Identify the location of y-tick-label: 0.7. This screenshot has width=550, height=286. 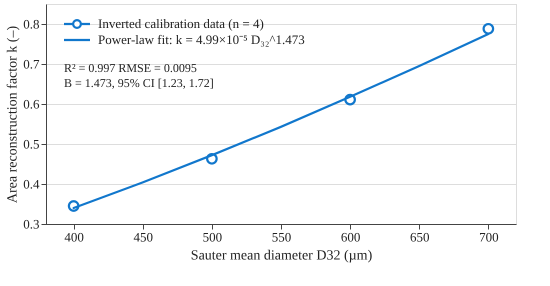
(31, 64).